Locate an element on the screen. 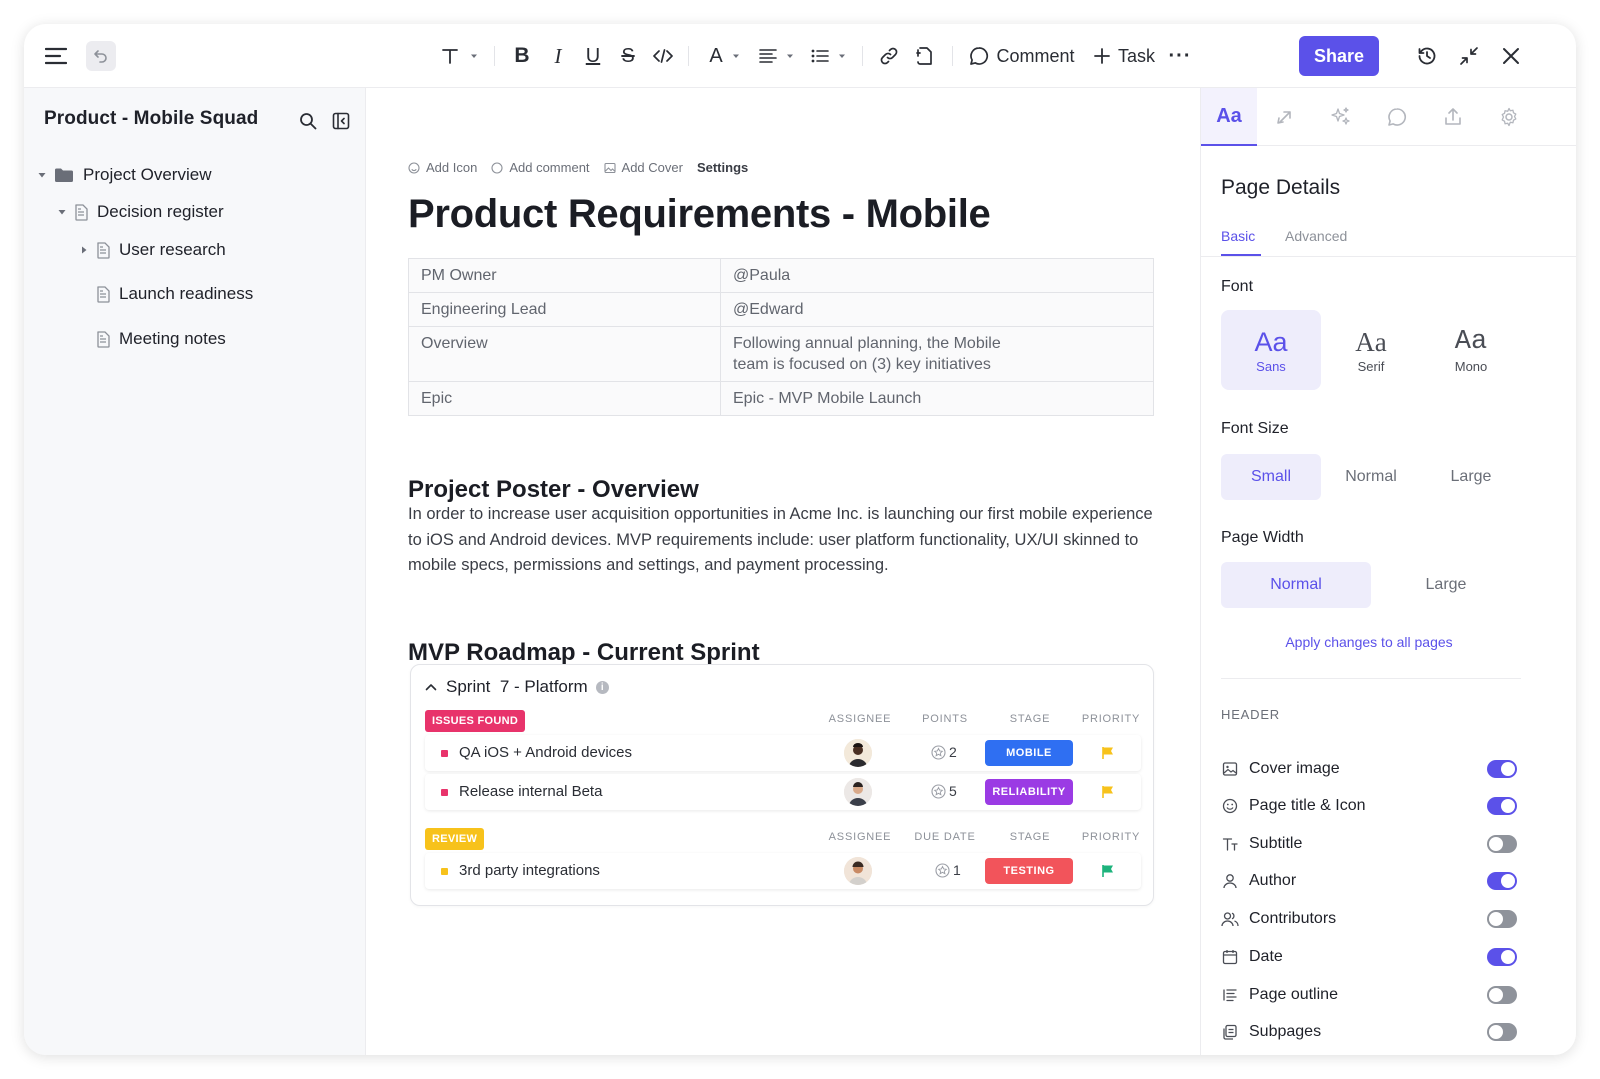 The height and width of the screenshot is (1079, 1600). tab-ai is located at coordinates (1341, 117).